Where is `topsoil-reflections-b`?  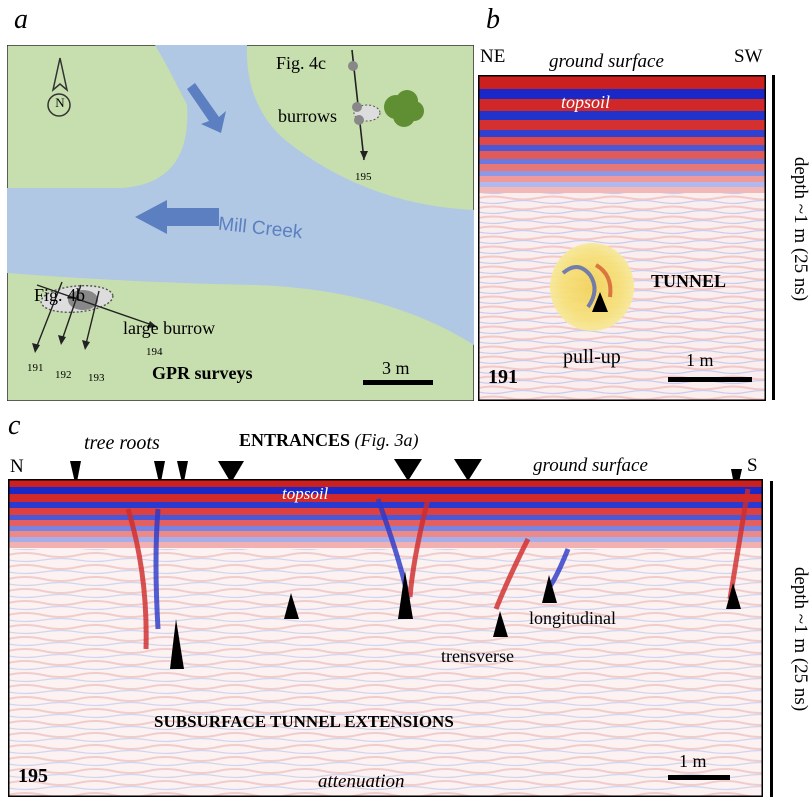 topsoil-reflections-b is located at coordinates (622, 134).